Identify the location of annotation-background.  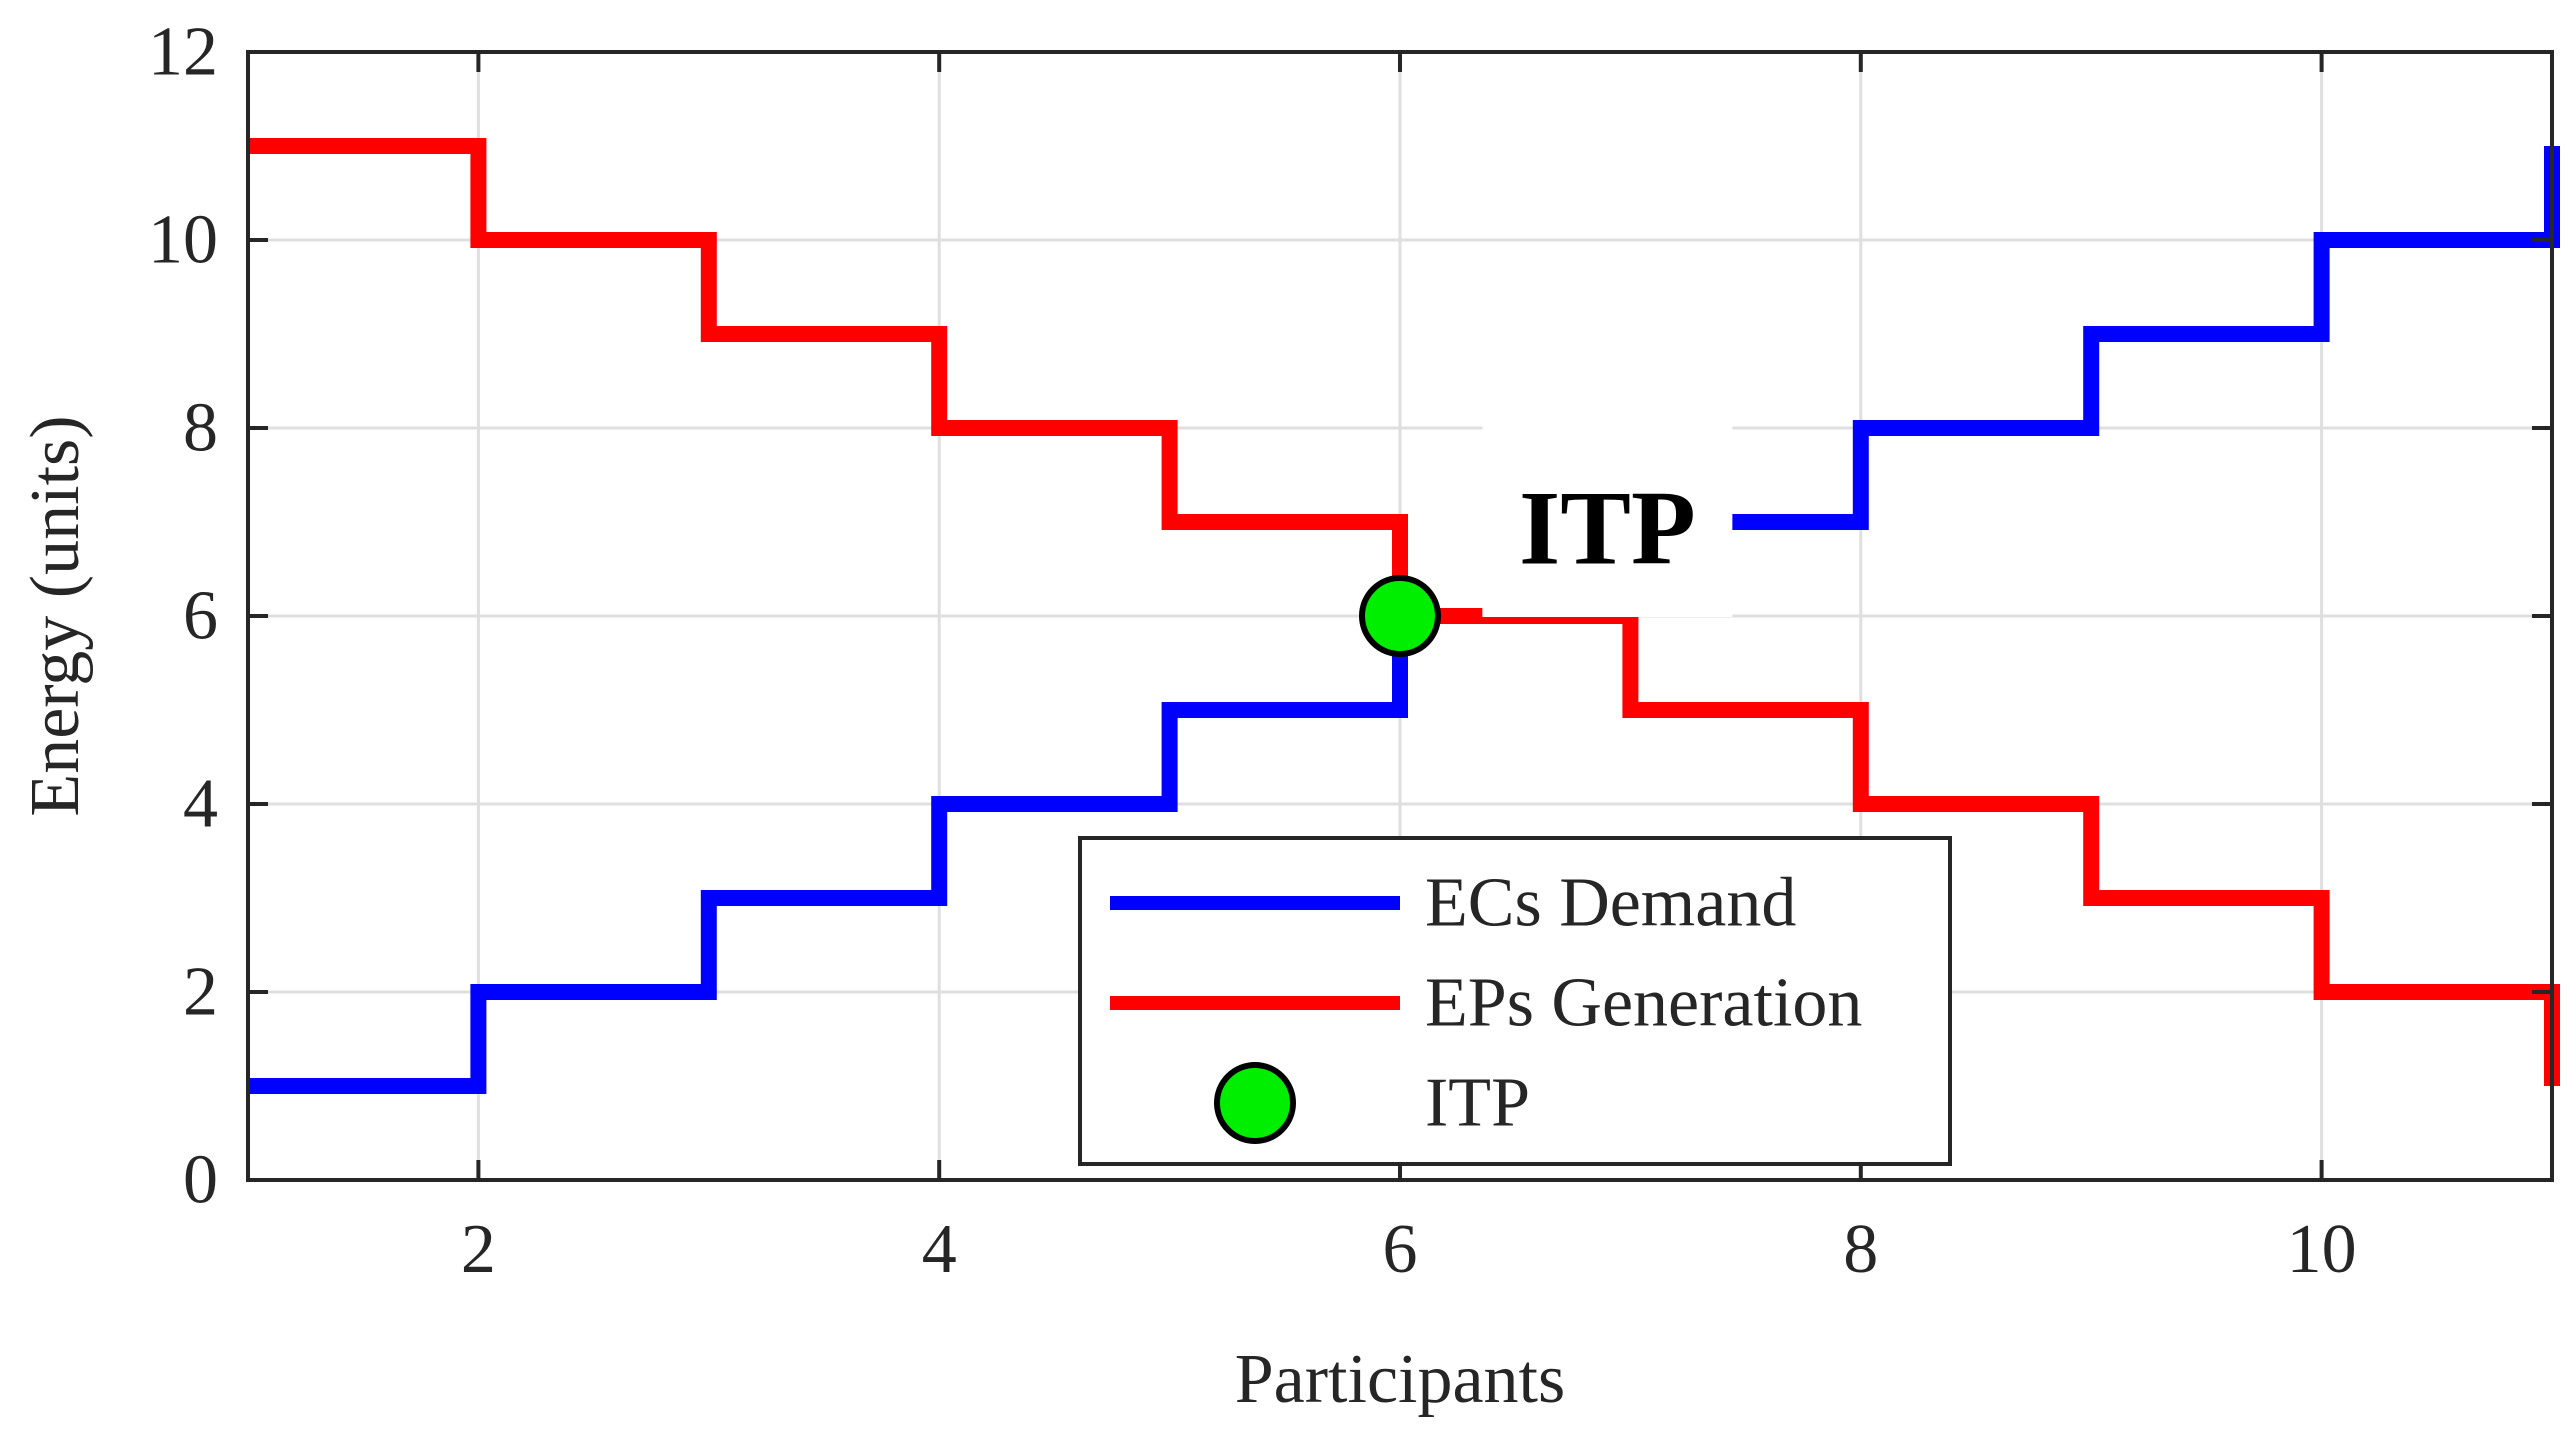
(1607, 519).